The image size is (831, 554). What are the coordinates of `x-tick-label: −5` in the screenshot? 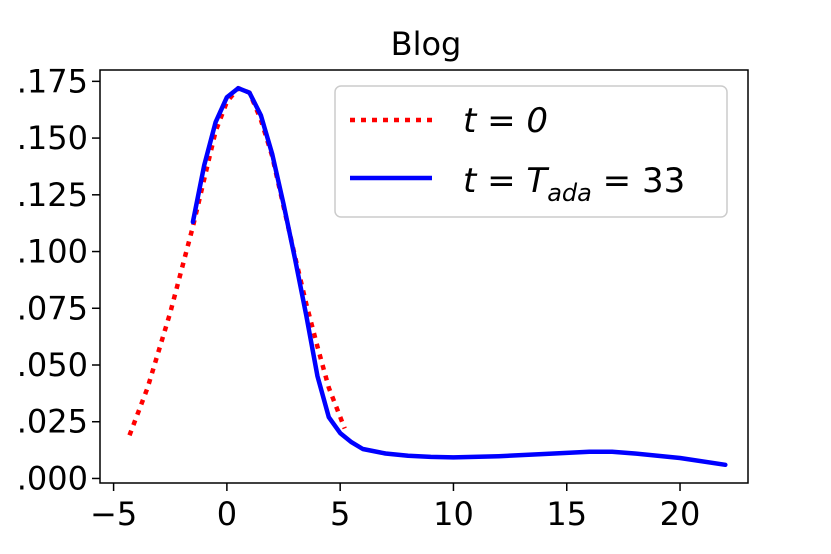 It's located at (113, 514).